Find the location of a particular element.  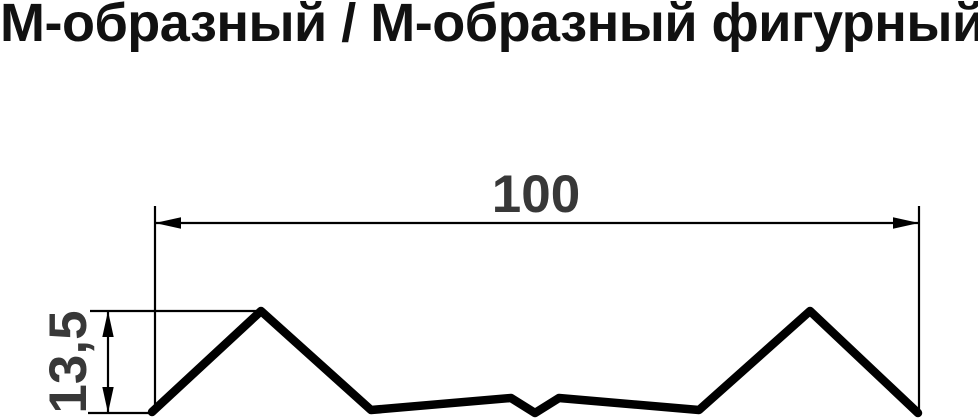

arrowhead-left is located at coordinates (168, 223).